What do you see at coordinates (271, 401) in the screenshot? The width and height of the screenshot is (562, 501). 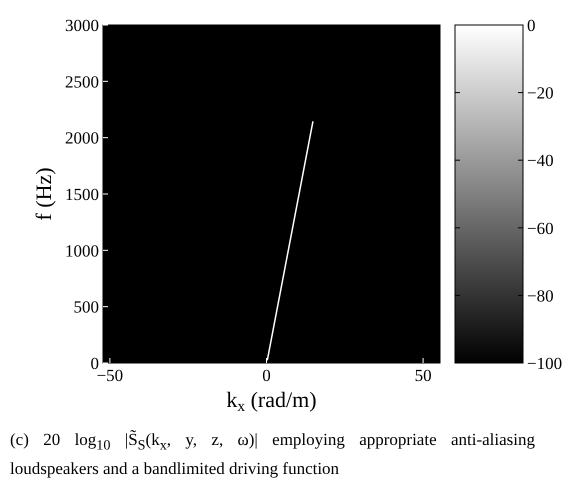 I see `x-axis-title: k$_{x}$ (rad/m)` at bounding box center [271, 401].